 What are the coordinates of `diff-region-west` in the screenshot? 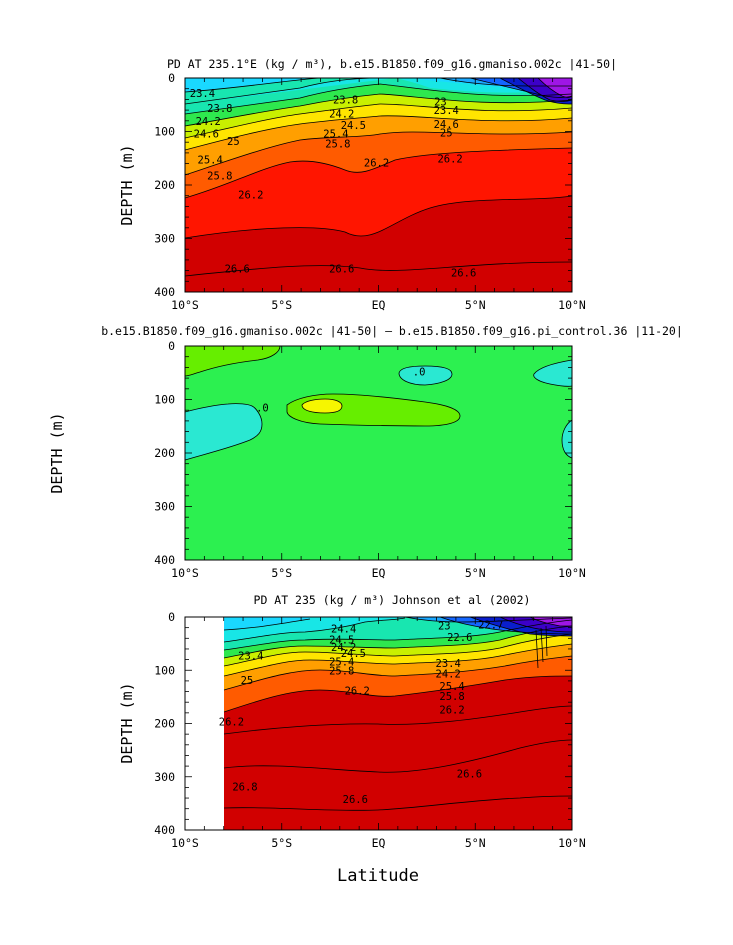 It's located at (224, 432).